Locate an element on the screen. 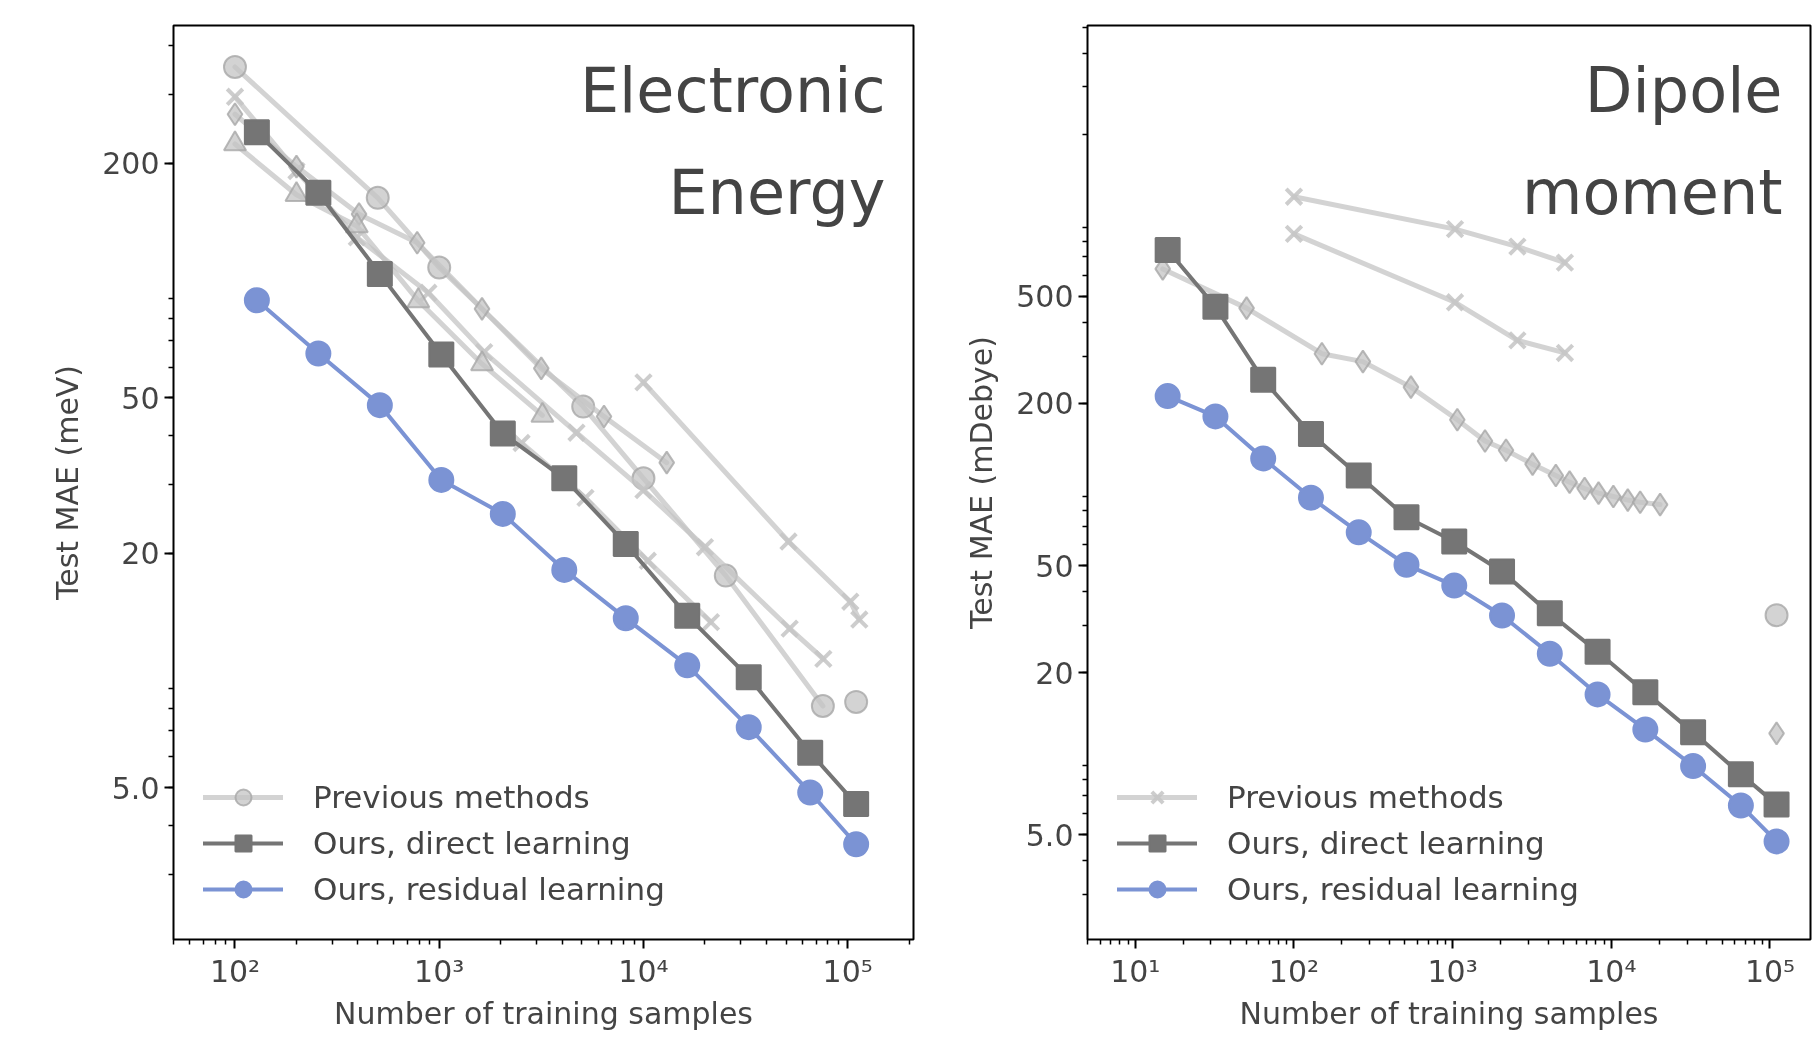 The width and height of the screenshot is (1813, 1056). y-tick-label: 500 is located at coordinates (1045, 297).